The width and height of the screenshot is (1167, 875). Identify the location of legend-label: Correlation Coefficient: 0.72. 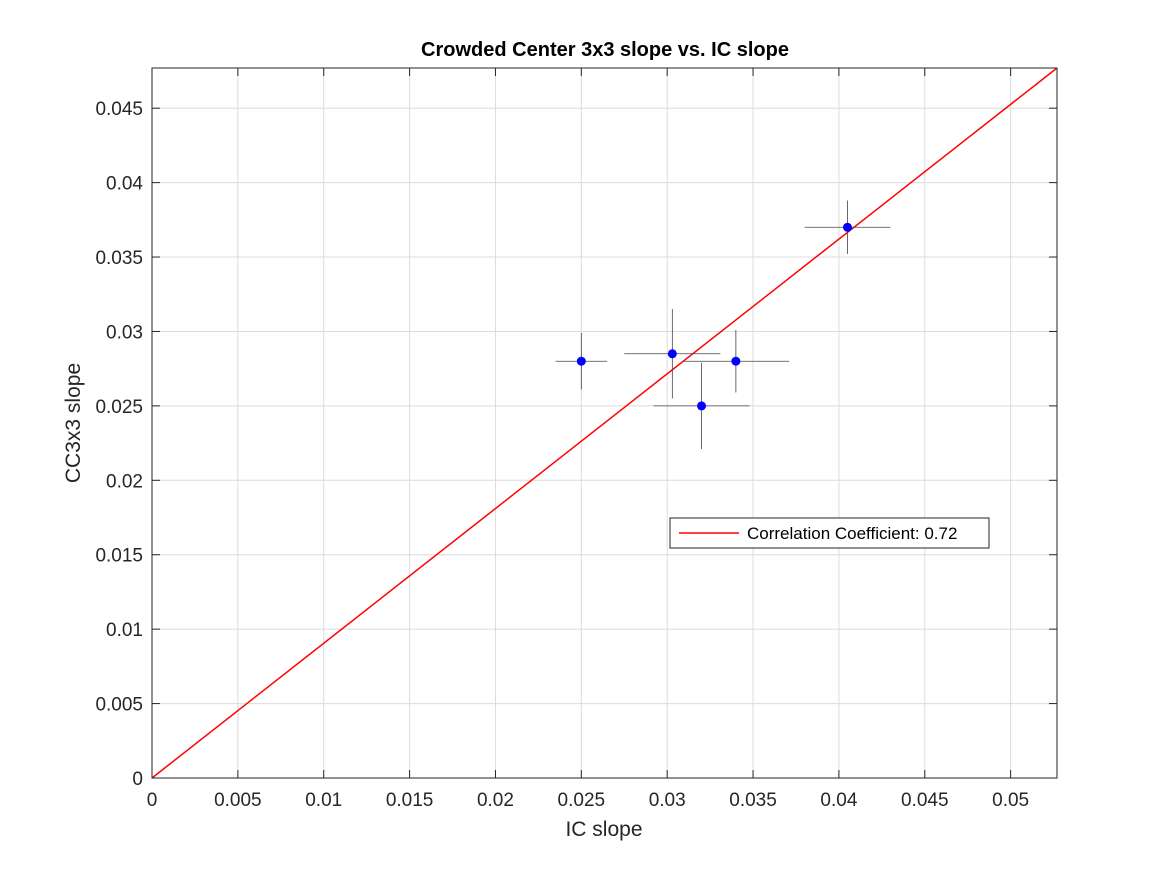
(852, 533).